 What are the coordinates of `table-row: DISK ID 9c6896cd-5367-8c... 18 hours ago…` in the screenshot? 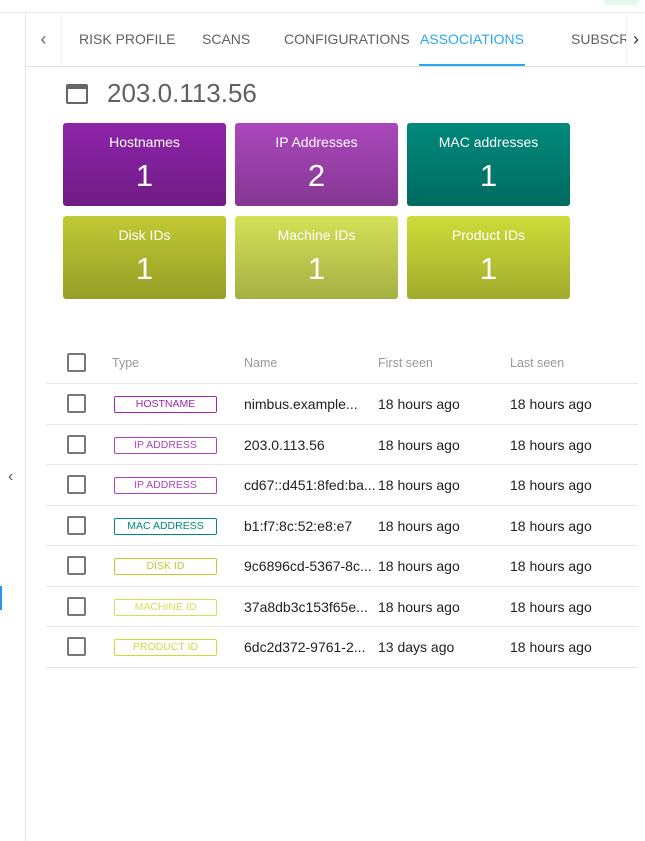 It's located at (342, 566).